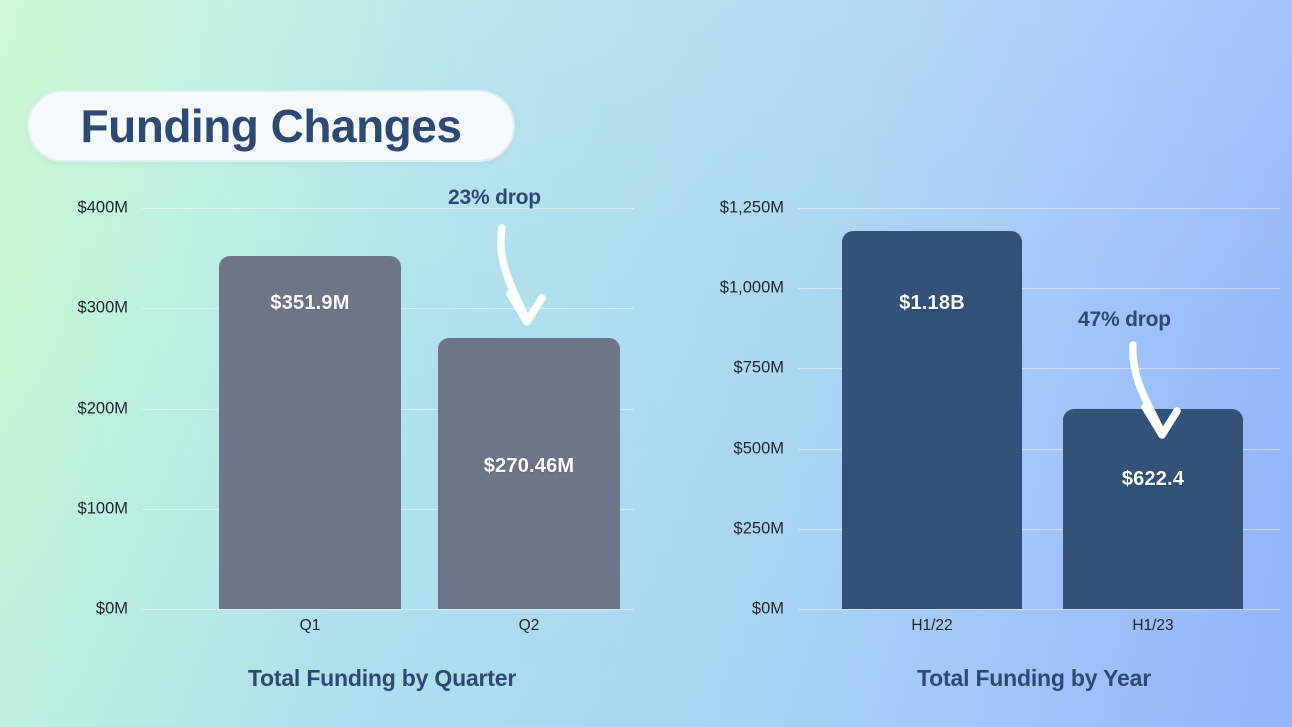  I want to click on xtick-label-h1-22: H1/22, so click(932, 625).